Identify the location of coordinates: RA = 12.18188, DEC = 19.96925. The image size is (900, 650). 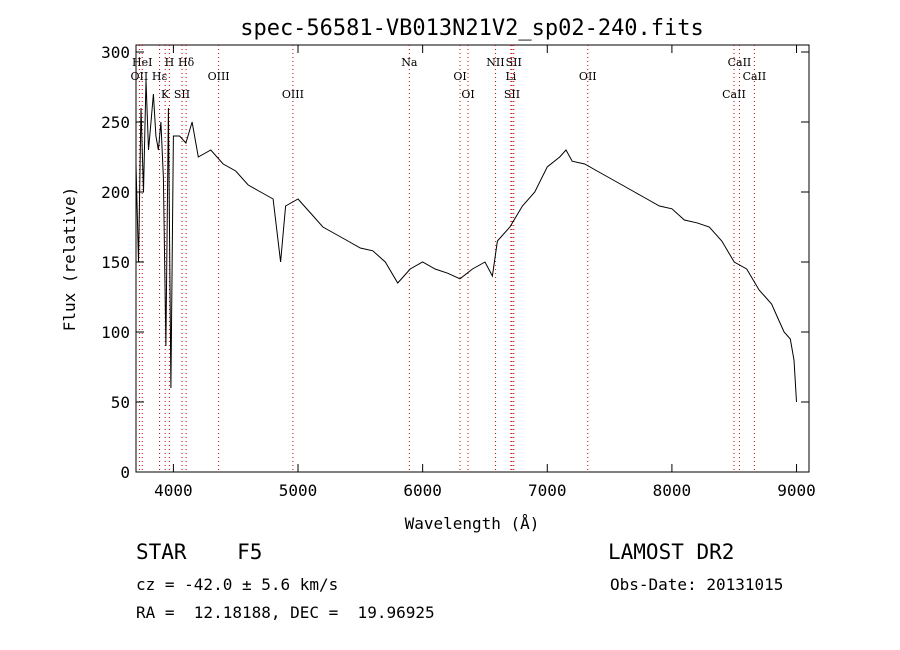
(285, 612).